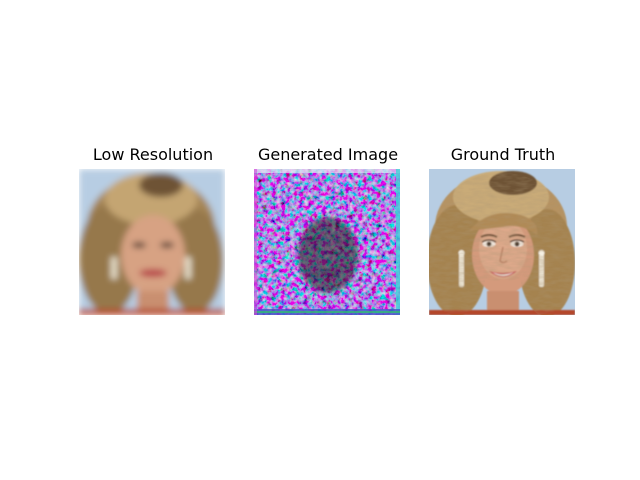  What do you see at coordinates (327, 242) in the screenshot?
I see `generated-image` at bounding box center [327, 242].